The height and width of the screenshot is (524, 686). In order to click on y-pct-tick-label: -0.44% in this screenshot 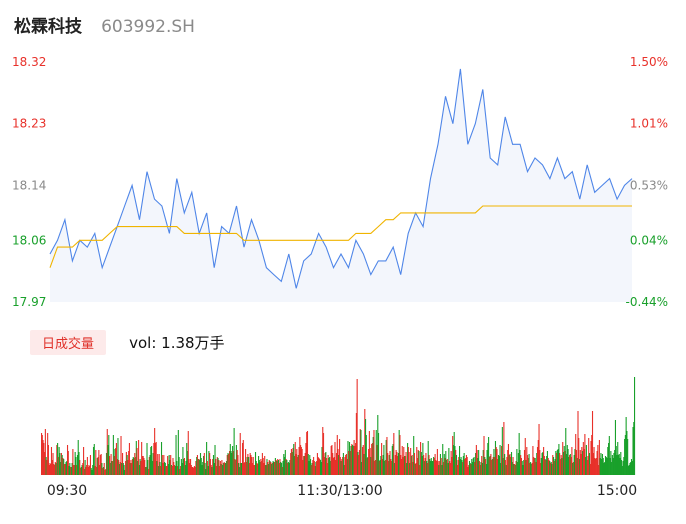, I will do `click(647, 302)`.